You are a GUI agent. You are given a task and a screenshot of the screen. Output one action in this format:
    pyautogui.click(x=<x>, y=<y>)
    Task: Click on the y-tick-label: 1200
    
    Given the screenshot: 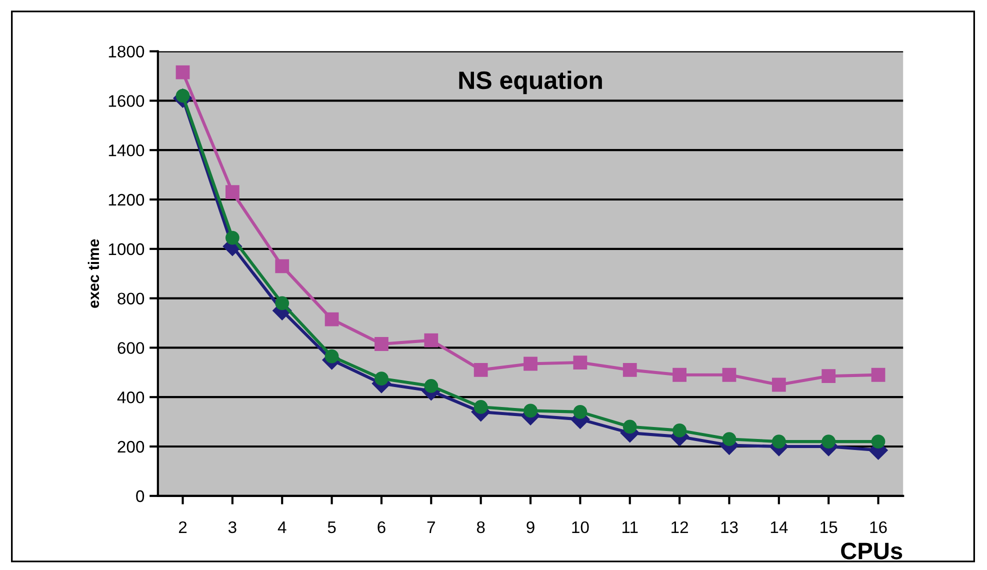 What is the action you would take?
    pyautogui.click(x=126, y=200)
    